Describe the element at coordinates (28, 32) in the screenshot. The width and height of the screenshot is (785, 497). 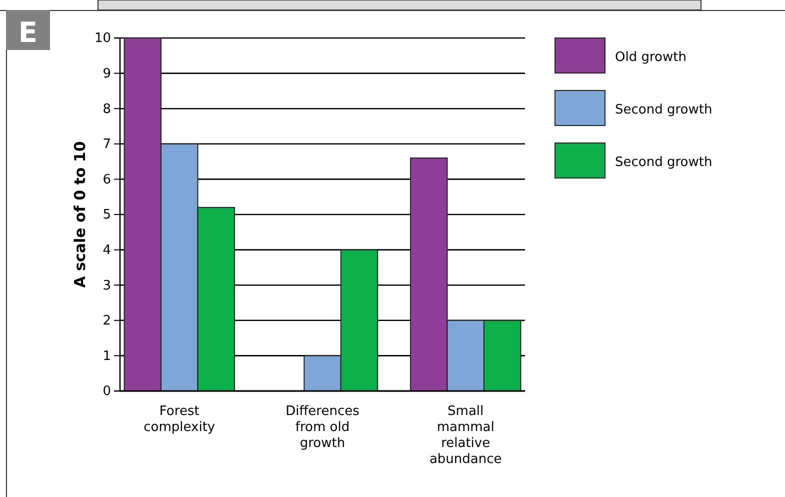
I see `text: E` at that location.